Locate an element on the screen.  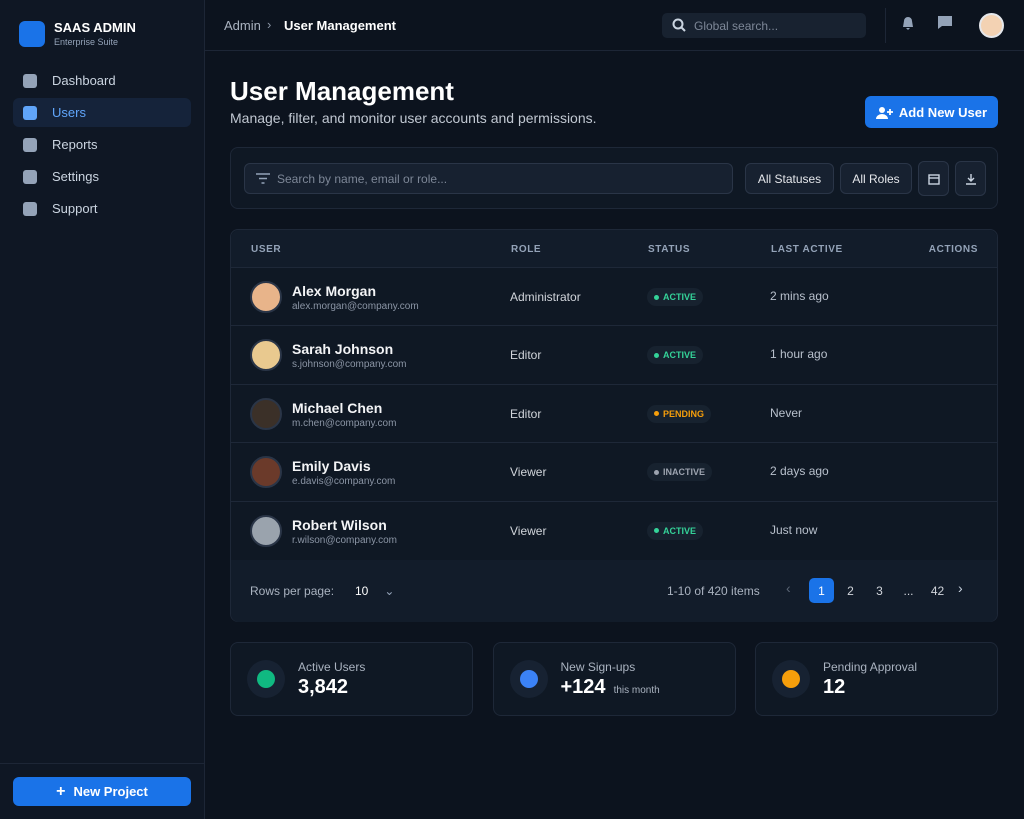
nav-label: Reports is located at coordinates (75, 144).